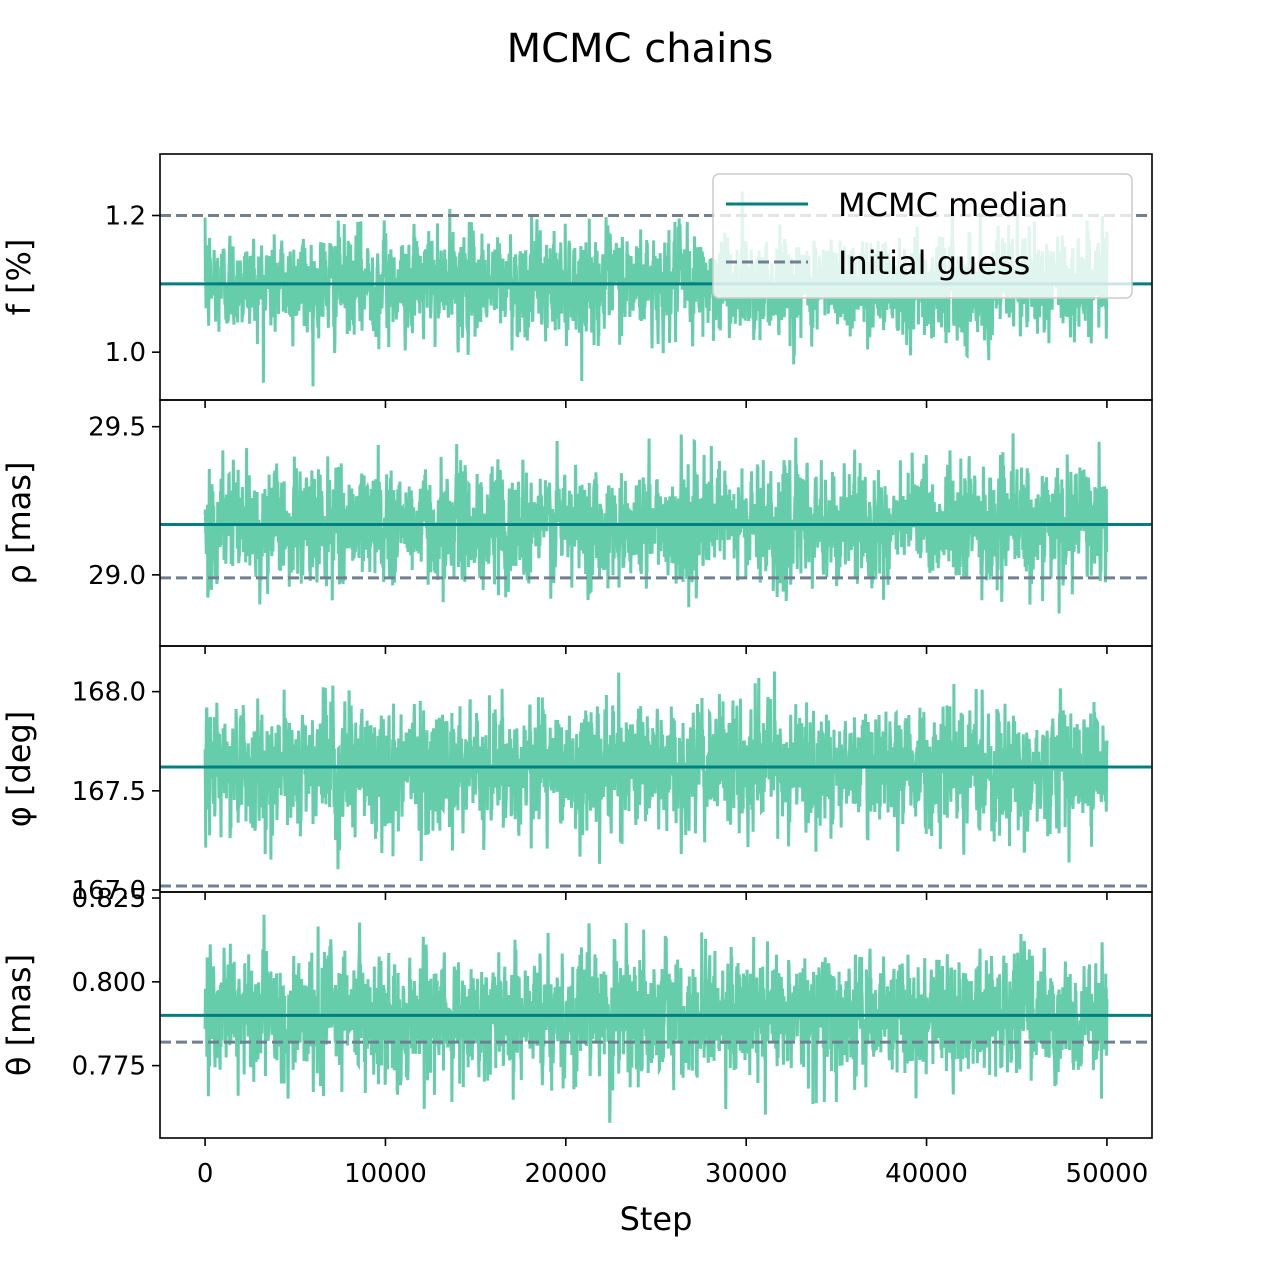 This screenshot has height=1280, width=1280. Describe the element at coordinates (117, 428) in the screenshot. I see `y-tick-label: 29.5` at that location.